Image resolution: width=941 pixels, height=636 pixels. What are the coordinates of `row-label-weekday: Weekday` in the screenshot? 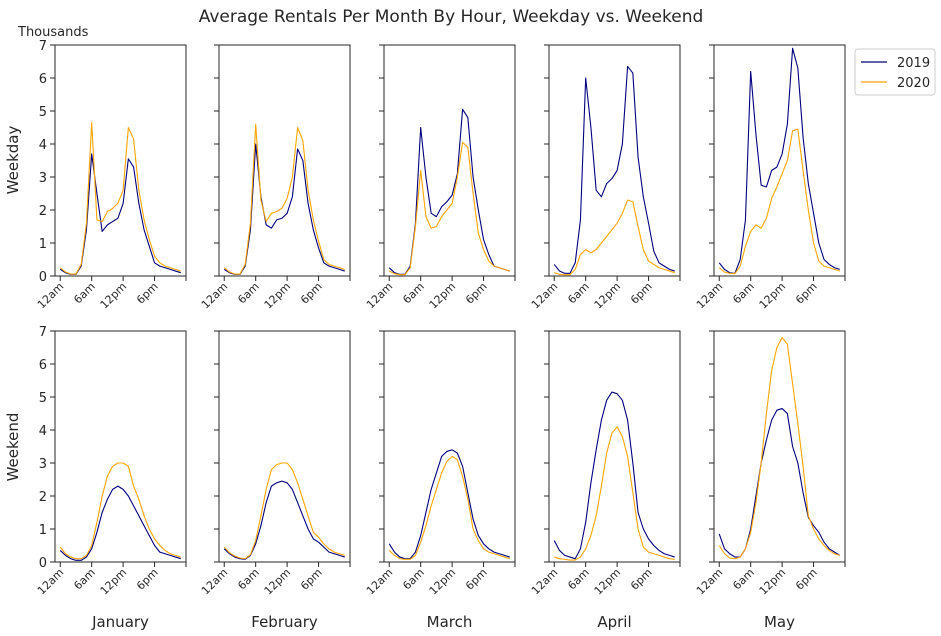 It's located at (13, 160).